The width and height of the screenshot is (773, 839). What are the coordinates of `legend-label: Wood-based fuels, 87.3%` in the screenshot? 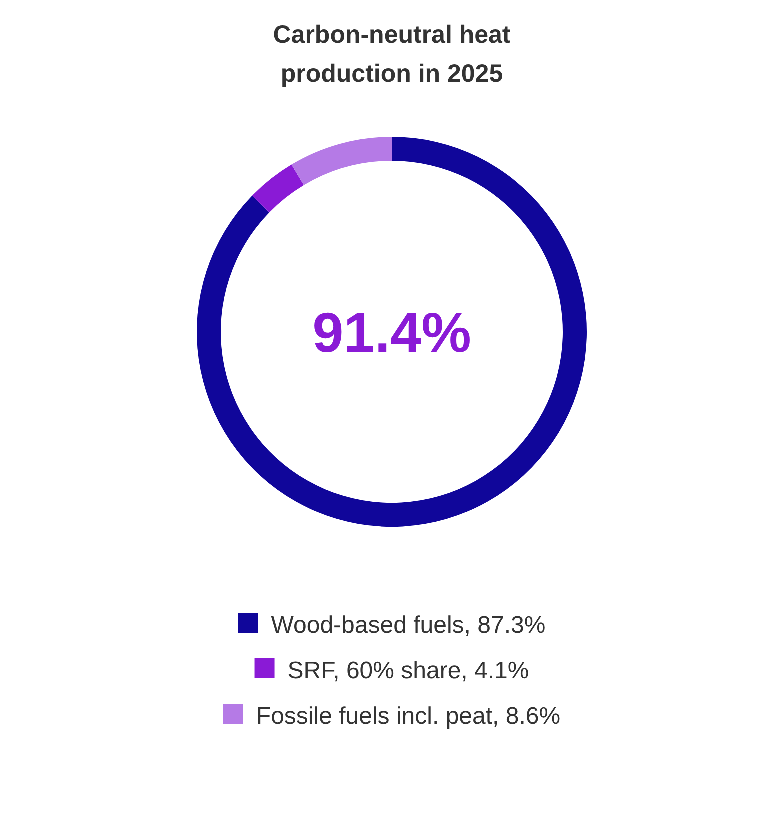 It's located at (408, 625).